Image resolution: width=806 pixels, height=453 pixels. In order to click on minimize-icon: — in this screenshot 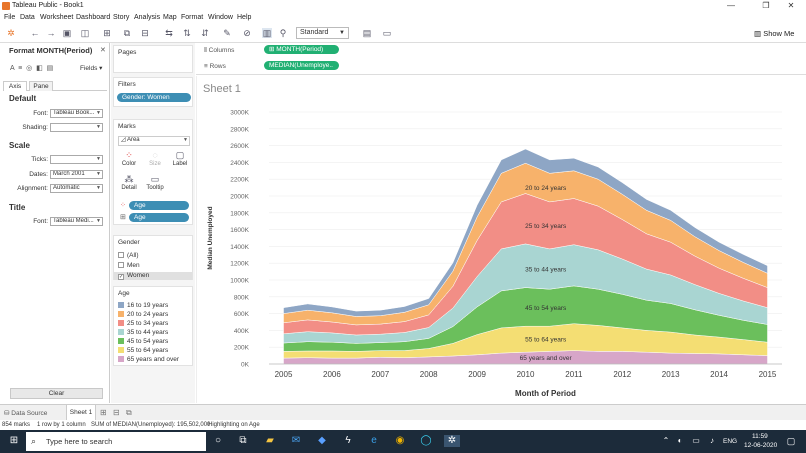, I will do `click(731, 5)`.